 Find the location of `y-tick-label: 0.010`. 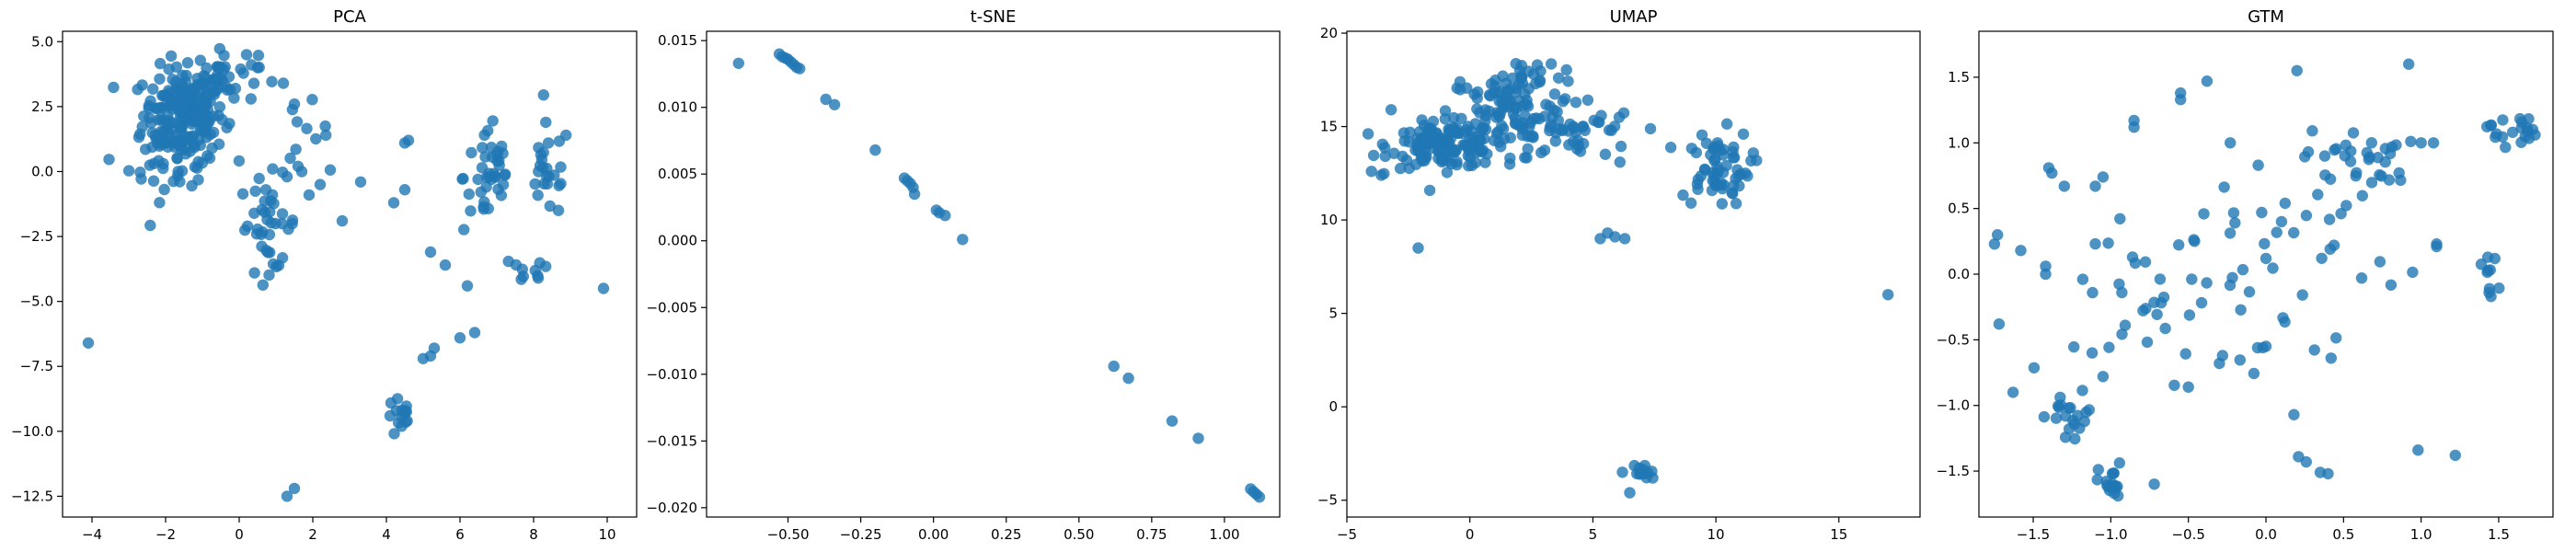

y-tick-label: 0.010 is located at coordinates (677, 107).